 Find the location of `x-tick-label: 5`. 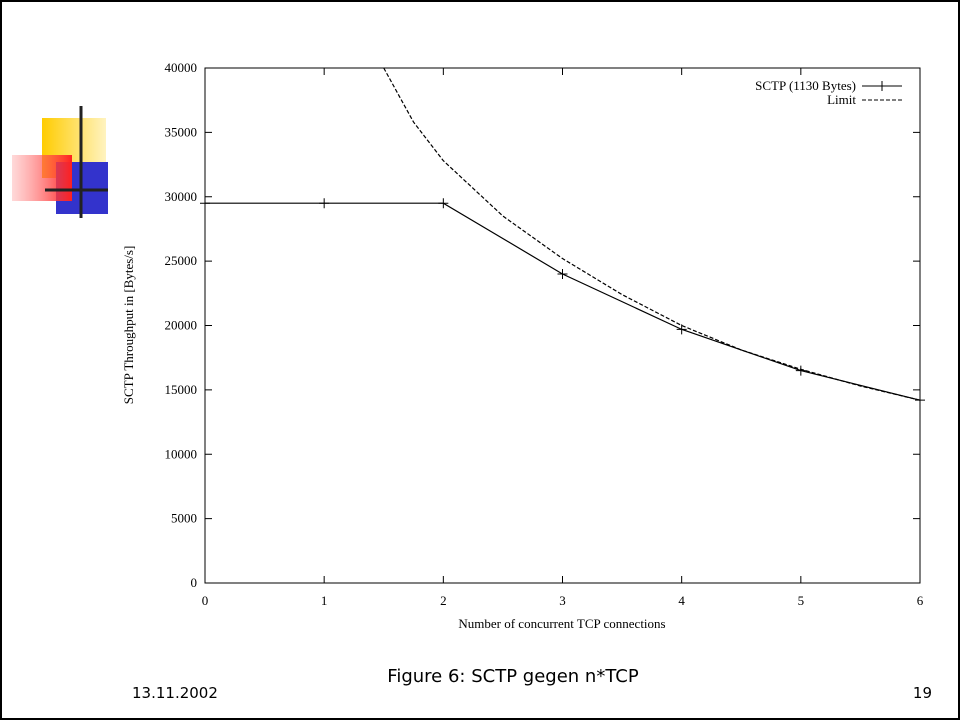

x-tick-label: 5 is located at coordinates (801, 600).